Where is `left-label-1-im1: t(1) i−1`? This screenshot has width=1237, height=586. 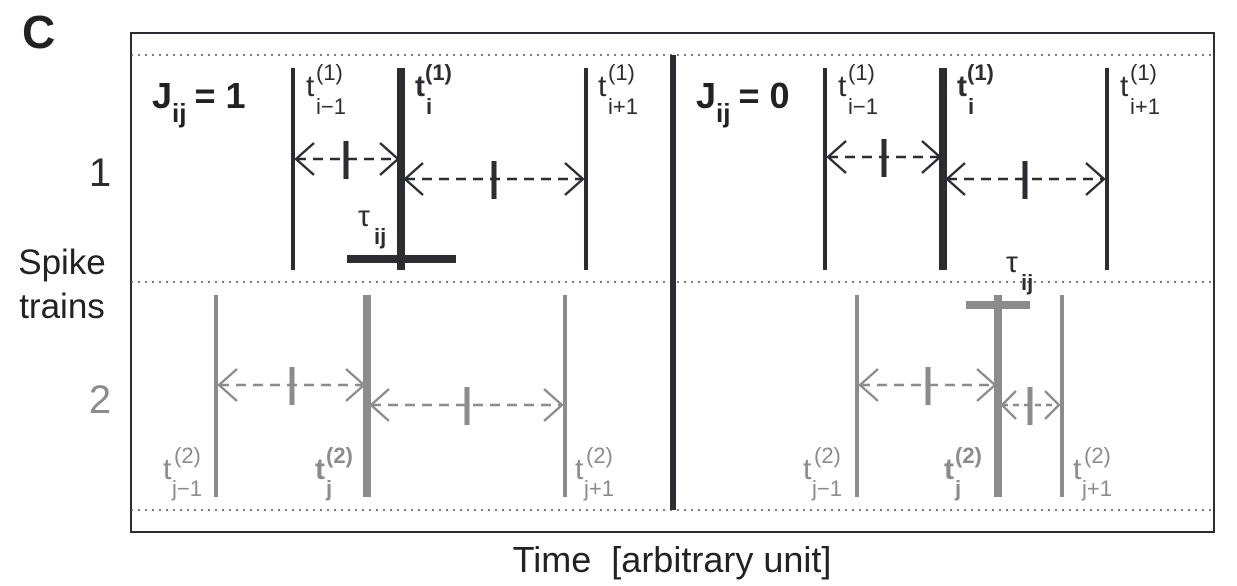 left-label-1-im1: t(1) i−1 is located at coordinates (326, 89).